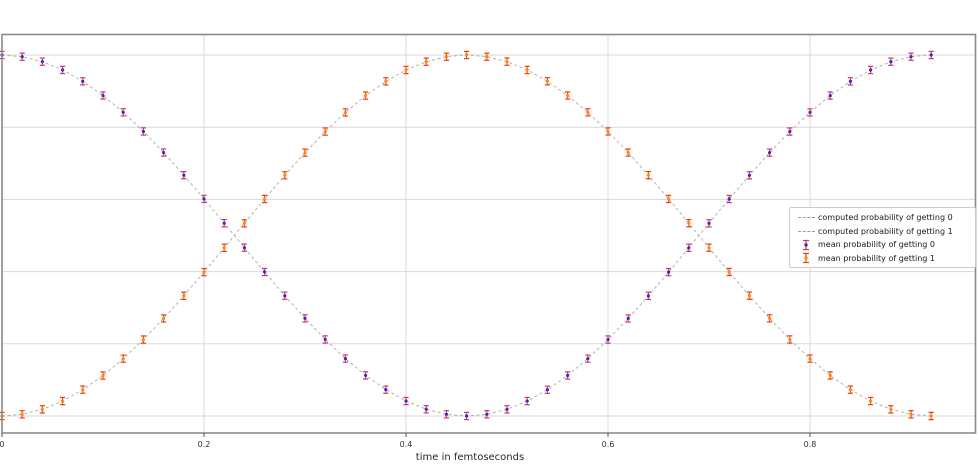  Describe the element at coordinates (608, 444) in the screenshot. I see `x-tick-label: 0.6` at that location.